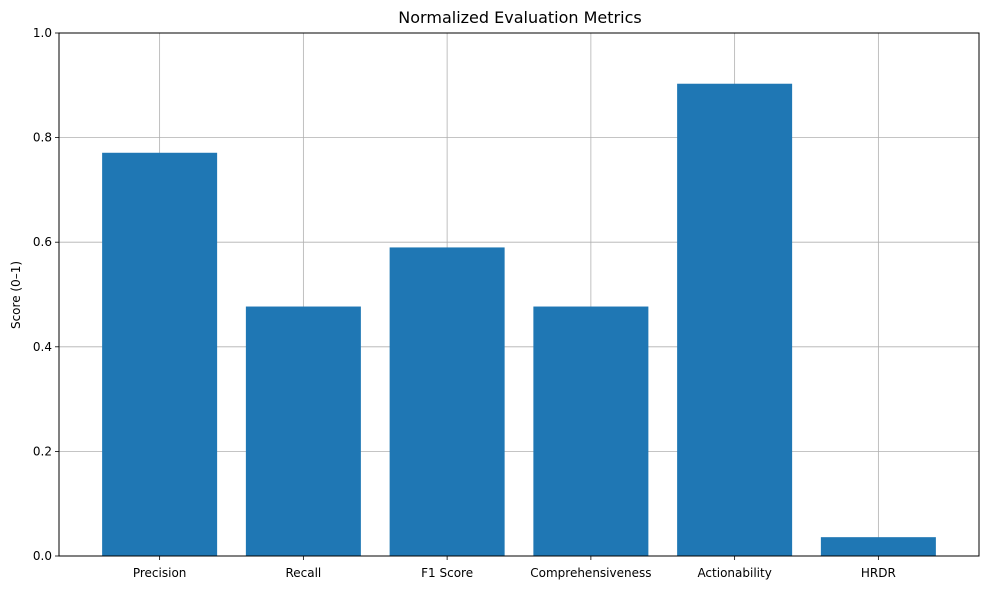 This screenshot has width=989, height=590. I want to click on y-axis-ticks: 0.0 0.2 0.4 0.6 0.8 1.0, so click(46, 294).